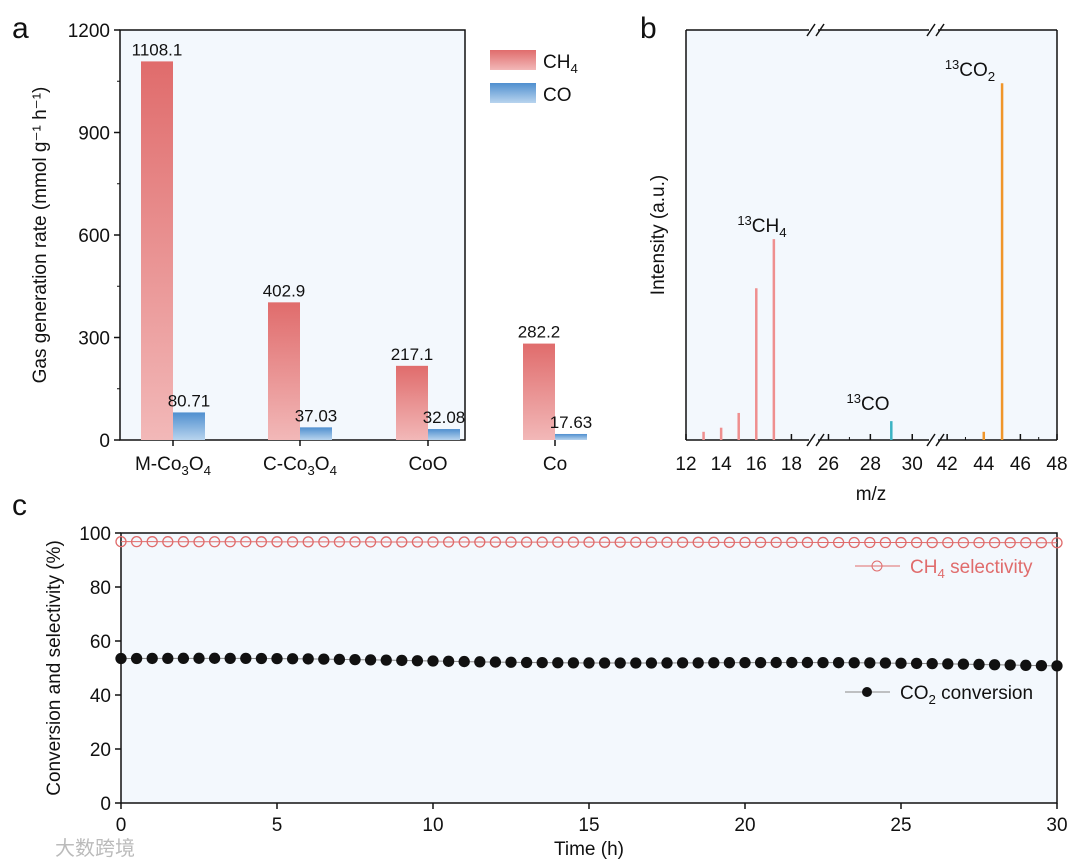 The width and height of the screenshot is (1080, 866). What do you see at coordinates (100, 642) in the screenshot?
I see `y-tick-label-c: 60` at bounding box center [100, 642].